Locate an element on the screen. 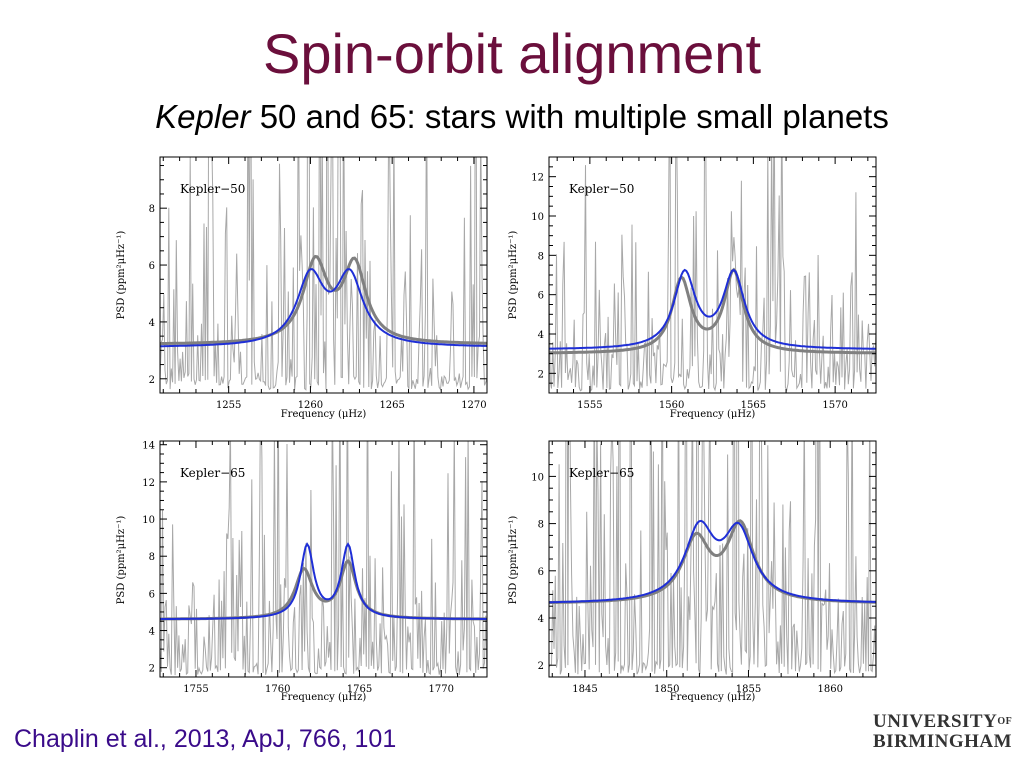 The height and width of the screenshot is (768, 1024). citation: Chaplin et al., 2013, ApJ, 766, 101 is located at coordinates (205, 739).